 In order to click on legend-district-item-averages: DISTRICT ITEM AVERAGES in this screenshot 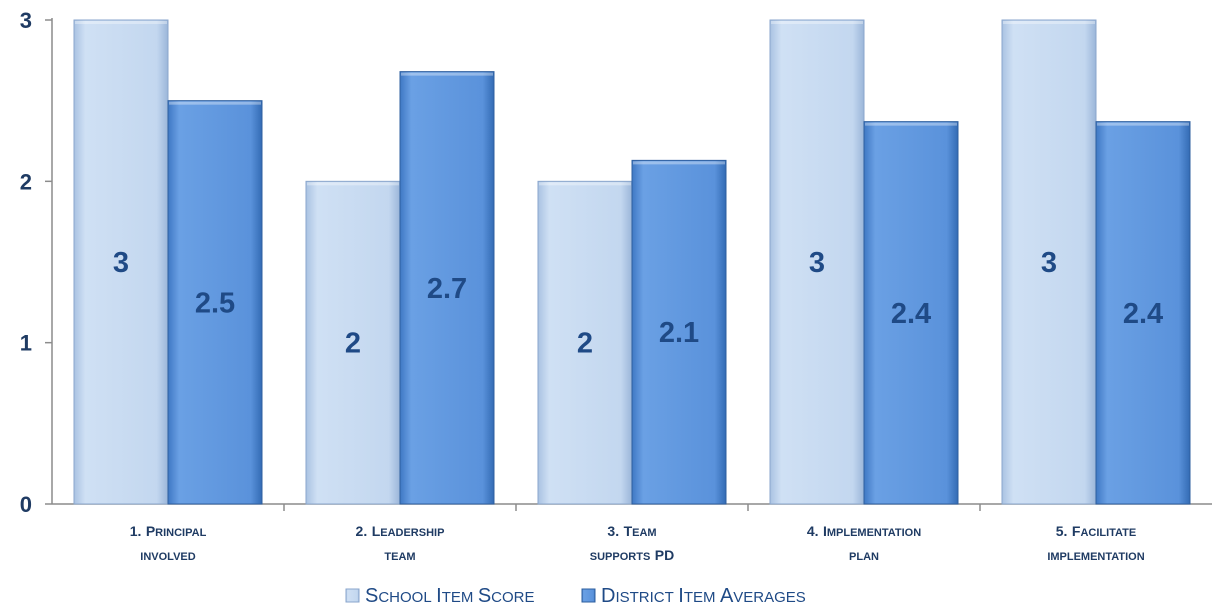, I will do `click(693, 596)`.